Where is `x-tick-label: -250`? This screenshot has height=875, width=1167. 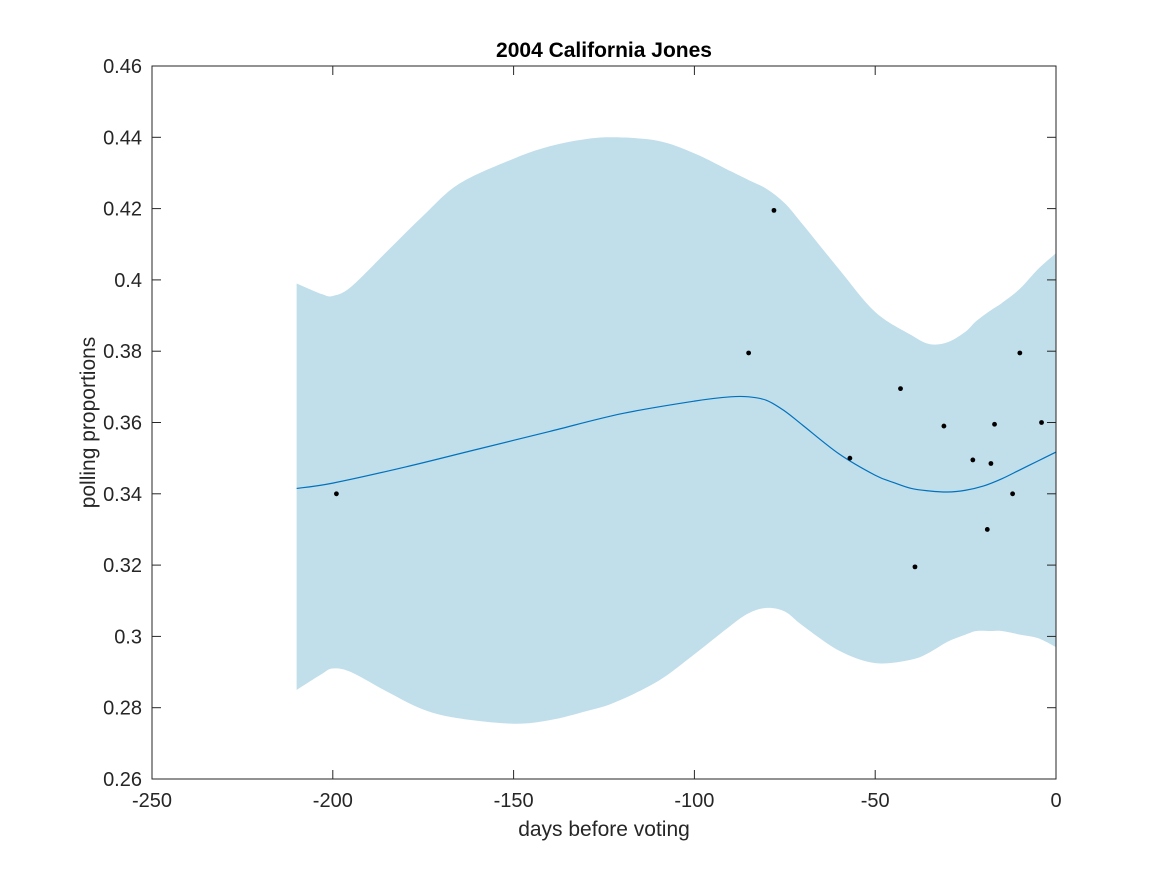 x-tick-label: -250 is located at coordinates (152, 801).